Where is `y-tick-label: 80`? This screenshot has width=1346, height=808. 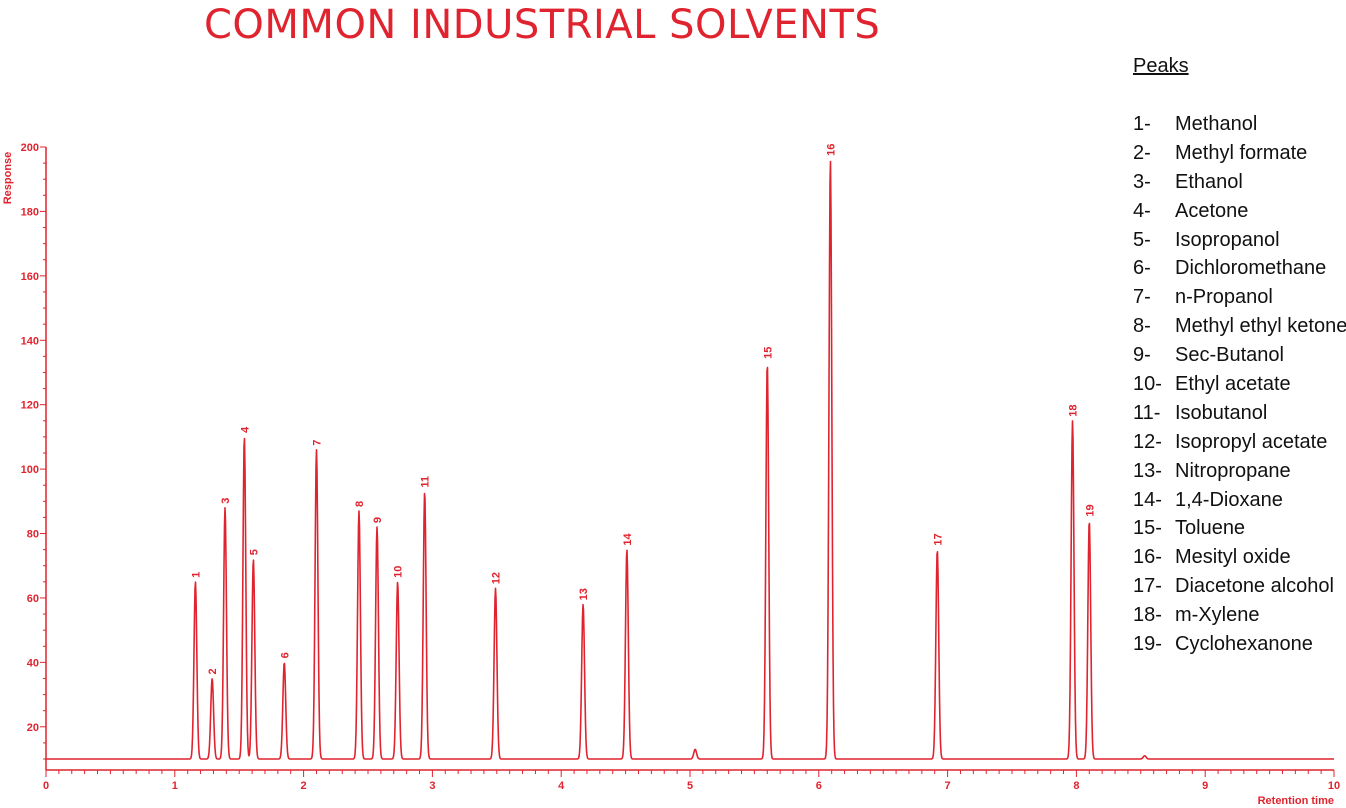
y-tick-label: 80 is located at coordinates (33, 535).